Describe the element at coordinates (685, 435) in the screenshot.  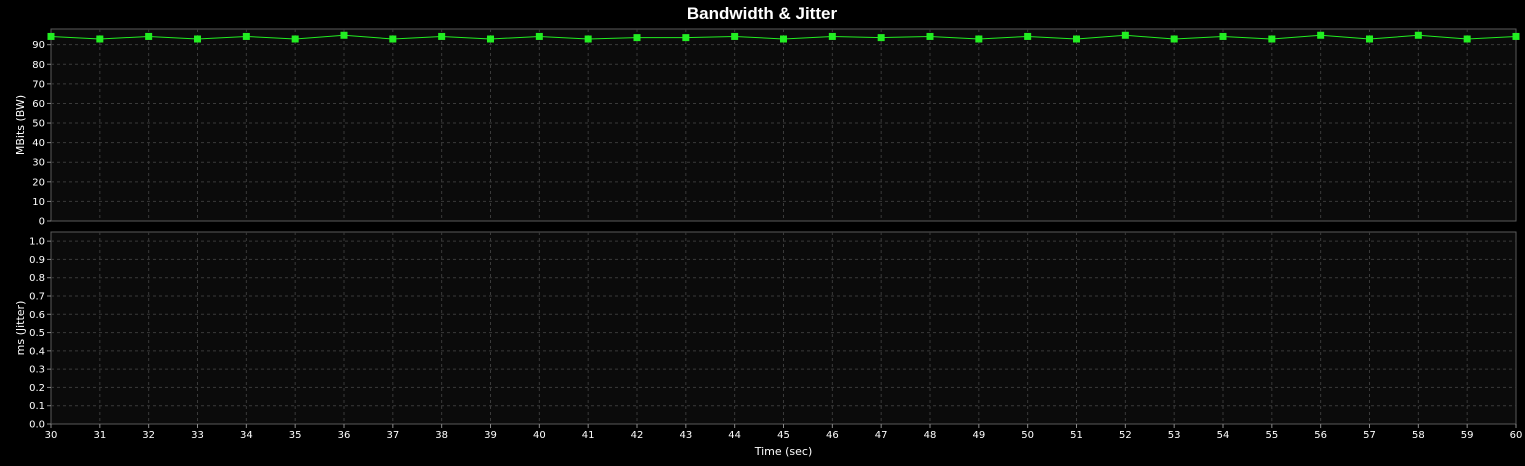
I see `jitter-xtick-label: 43` at that location.